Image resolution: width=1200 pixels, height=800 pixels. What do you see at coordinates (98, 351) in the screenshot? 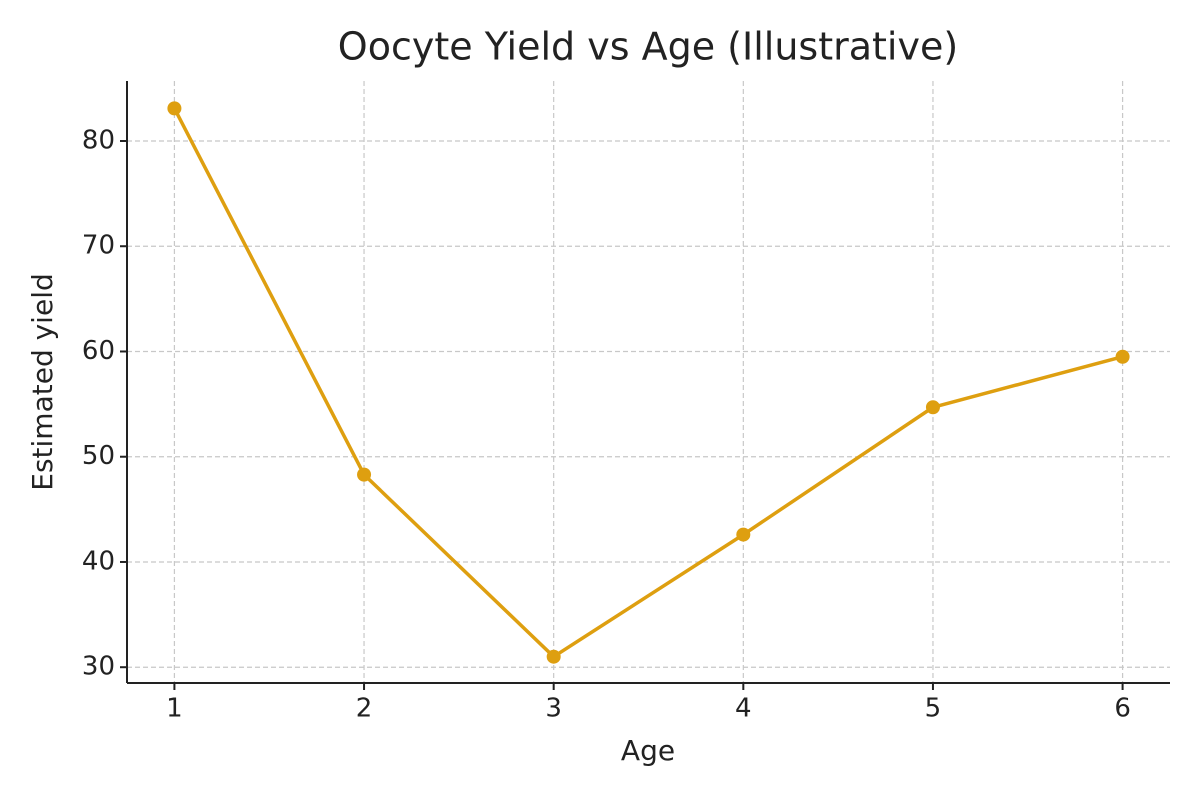
I see `y-tick-label: 60` at bounding box center [98, 351].